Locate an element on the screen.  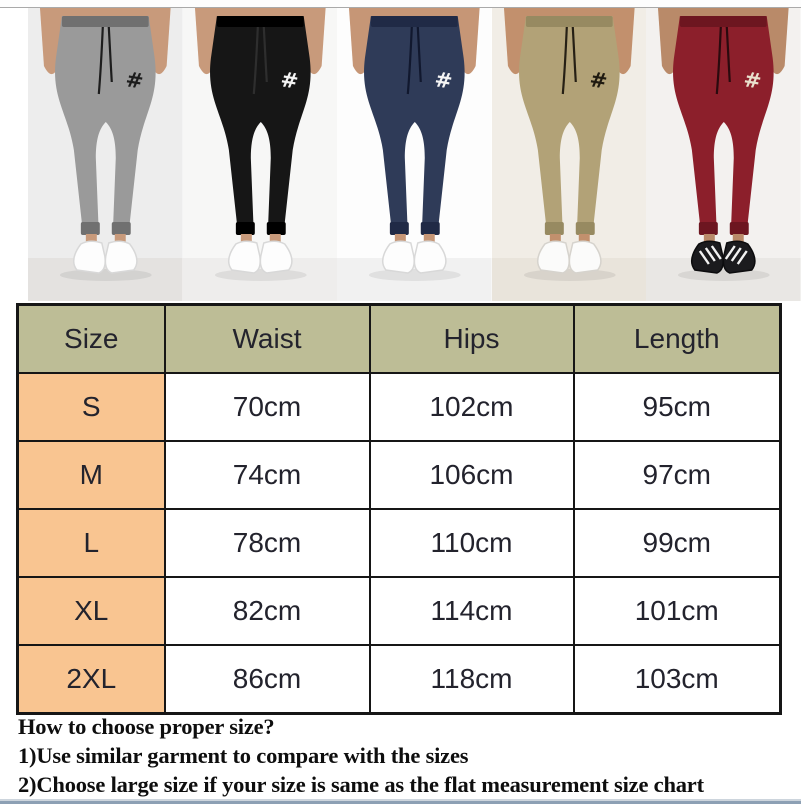
size-label-cell: S is located at coordinates (91, 407).